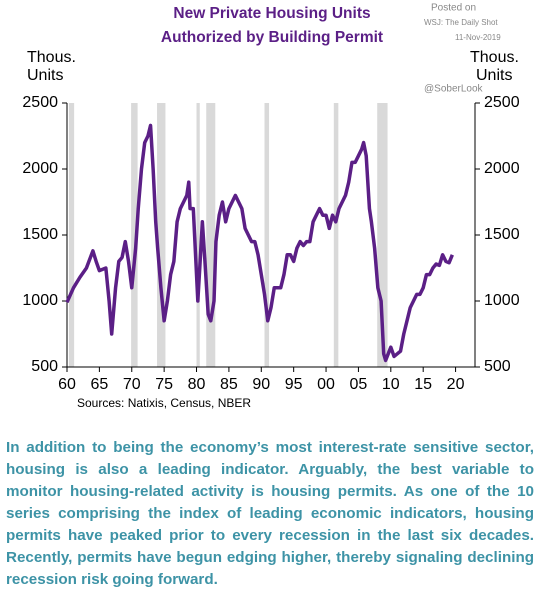 This screenshot has height=602, width=541. Describe the element at coordinates (99, 384) in the screenshot. I see `x-tick-label: 65` at that location.